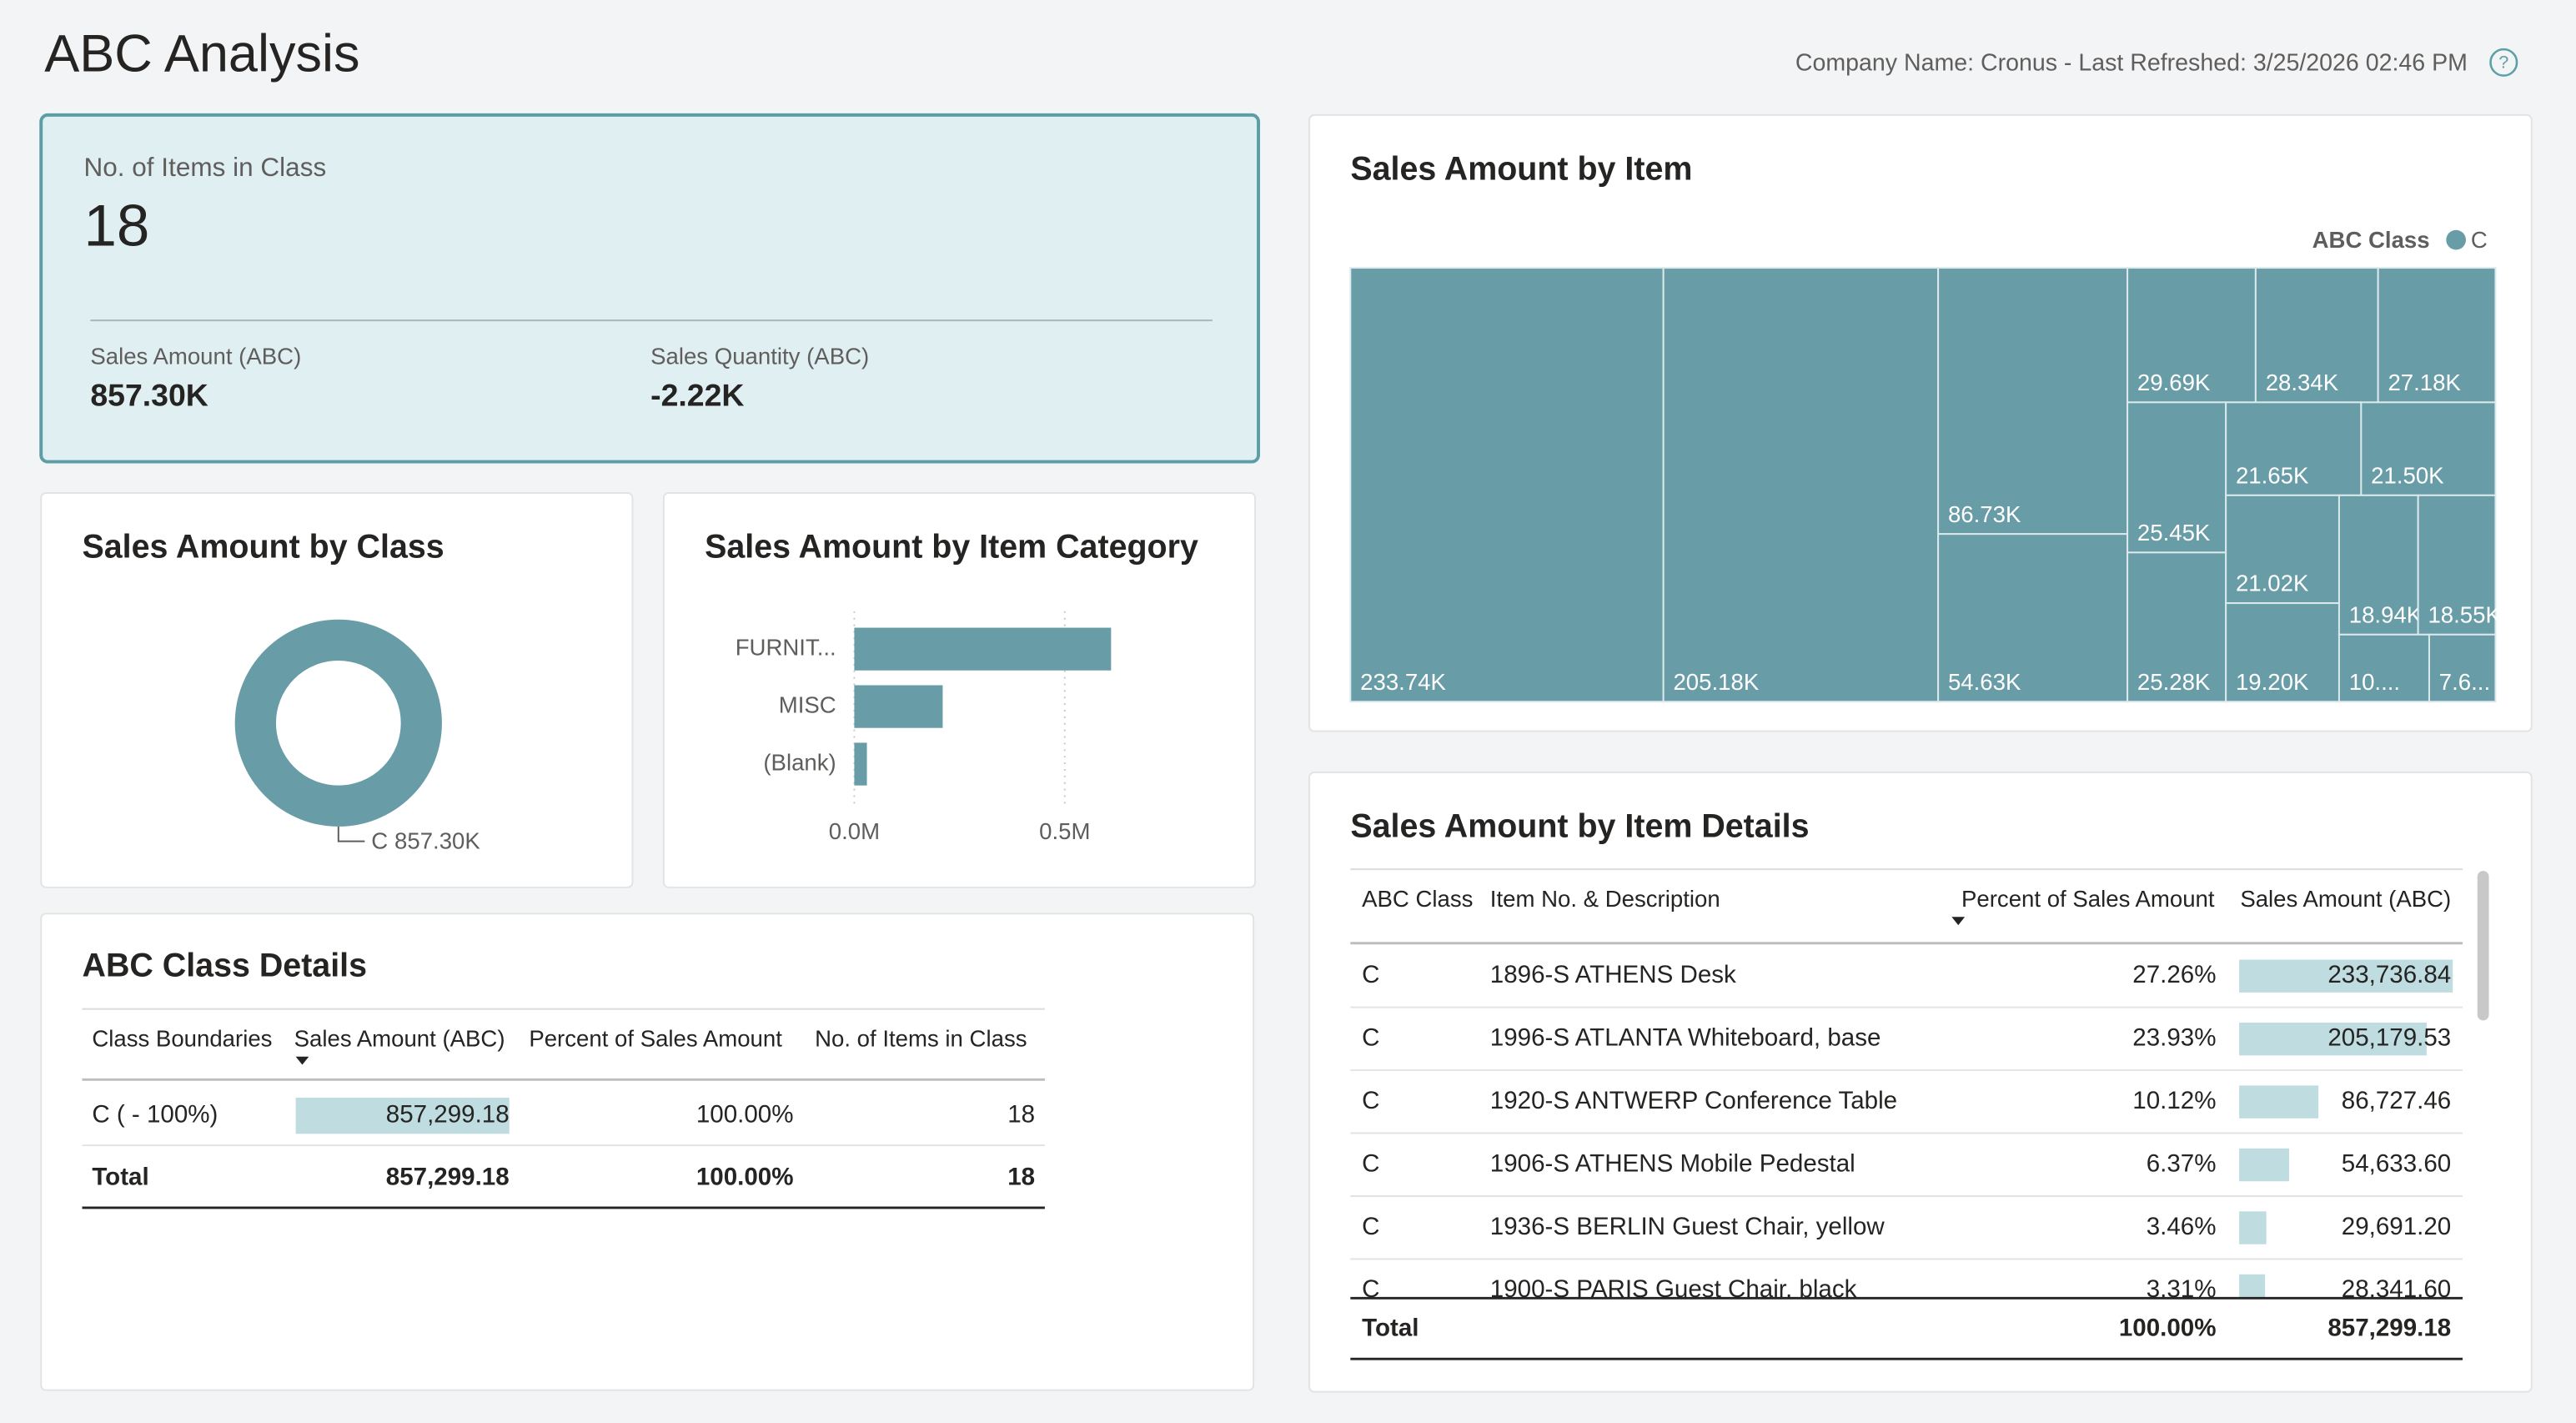 Image resolution: width=2576 pixels, height=1423 pixels. What do you see at coordinates (425, 841) in the screenshot?
I see `data-label: C 857.30K` at bounding box center [425, 841].